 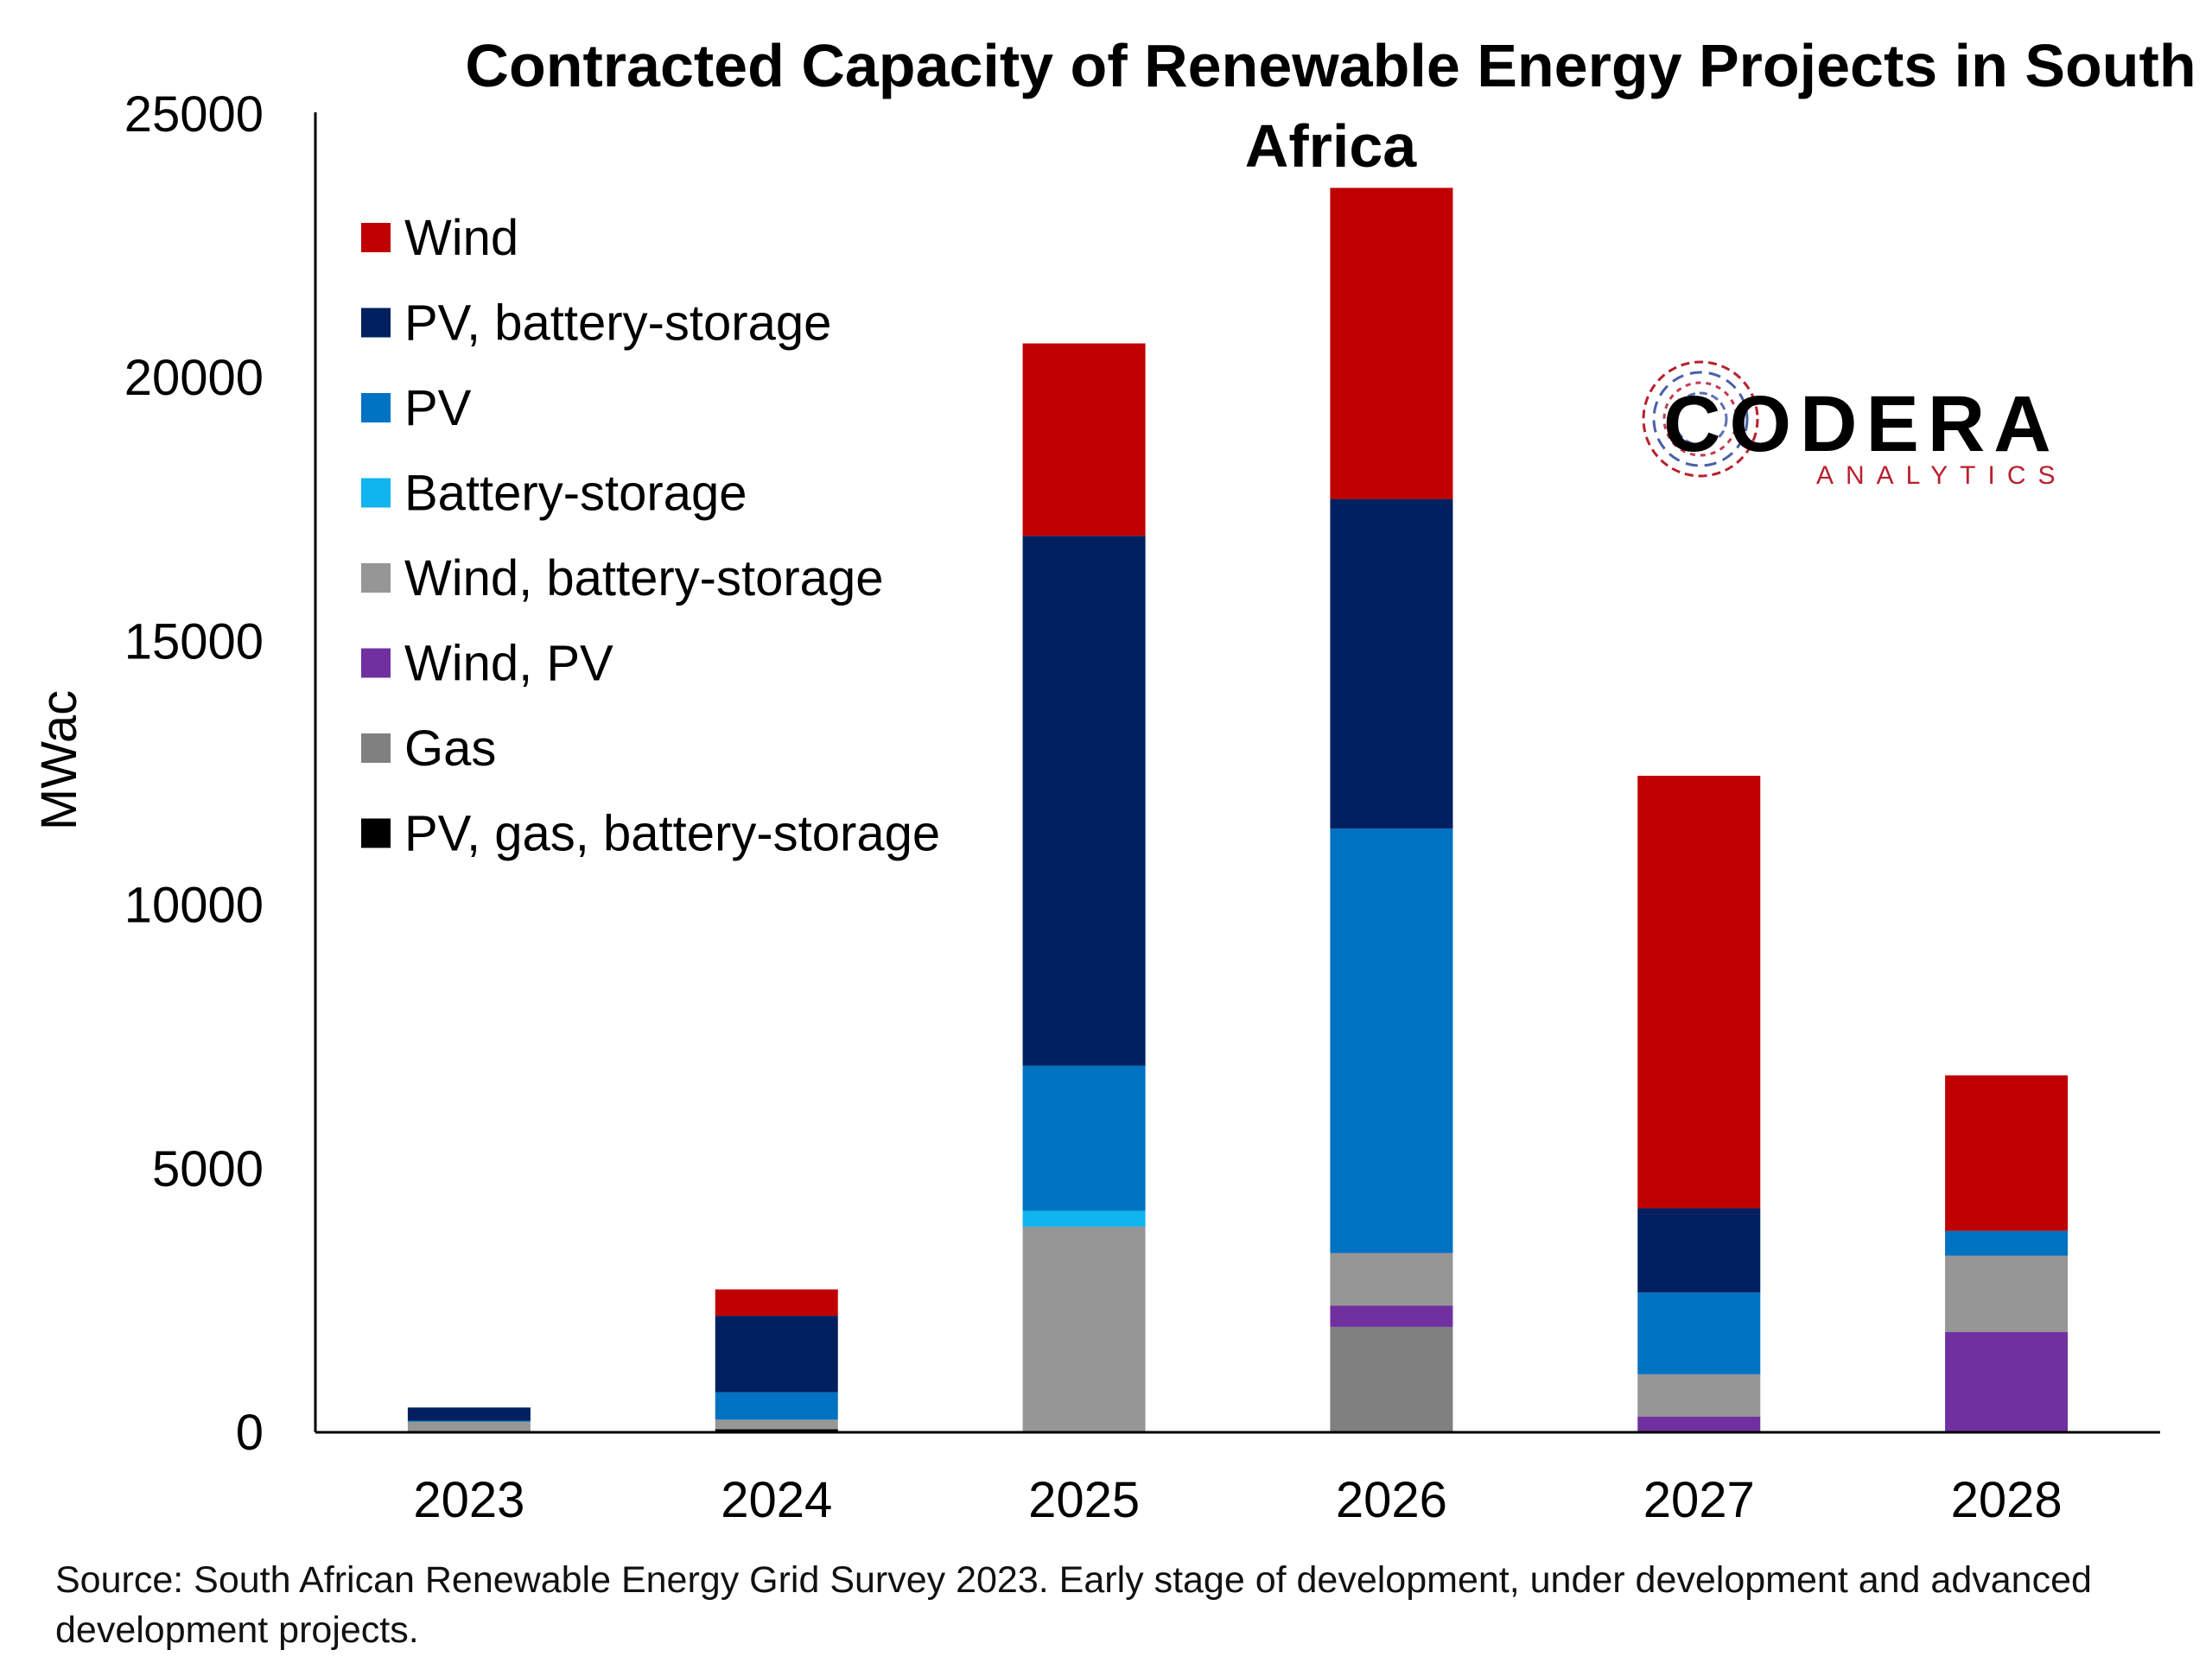 What do you see at coordinates (250, 1433) in the screenshot?
I see `y-tick-label: 0` at bounding box center [250, 1433].